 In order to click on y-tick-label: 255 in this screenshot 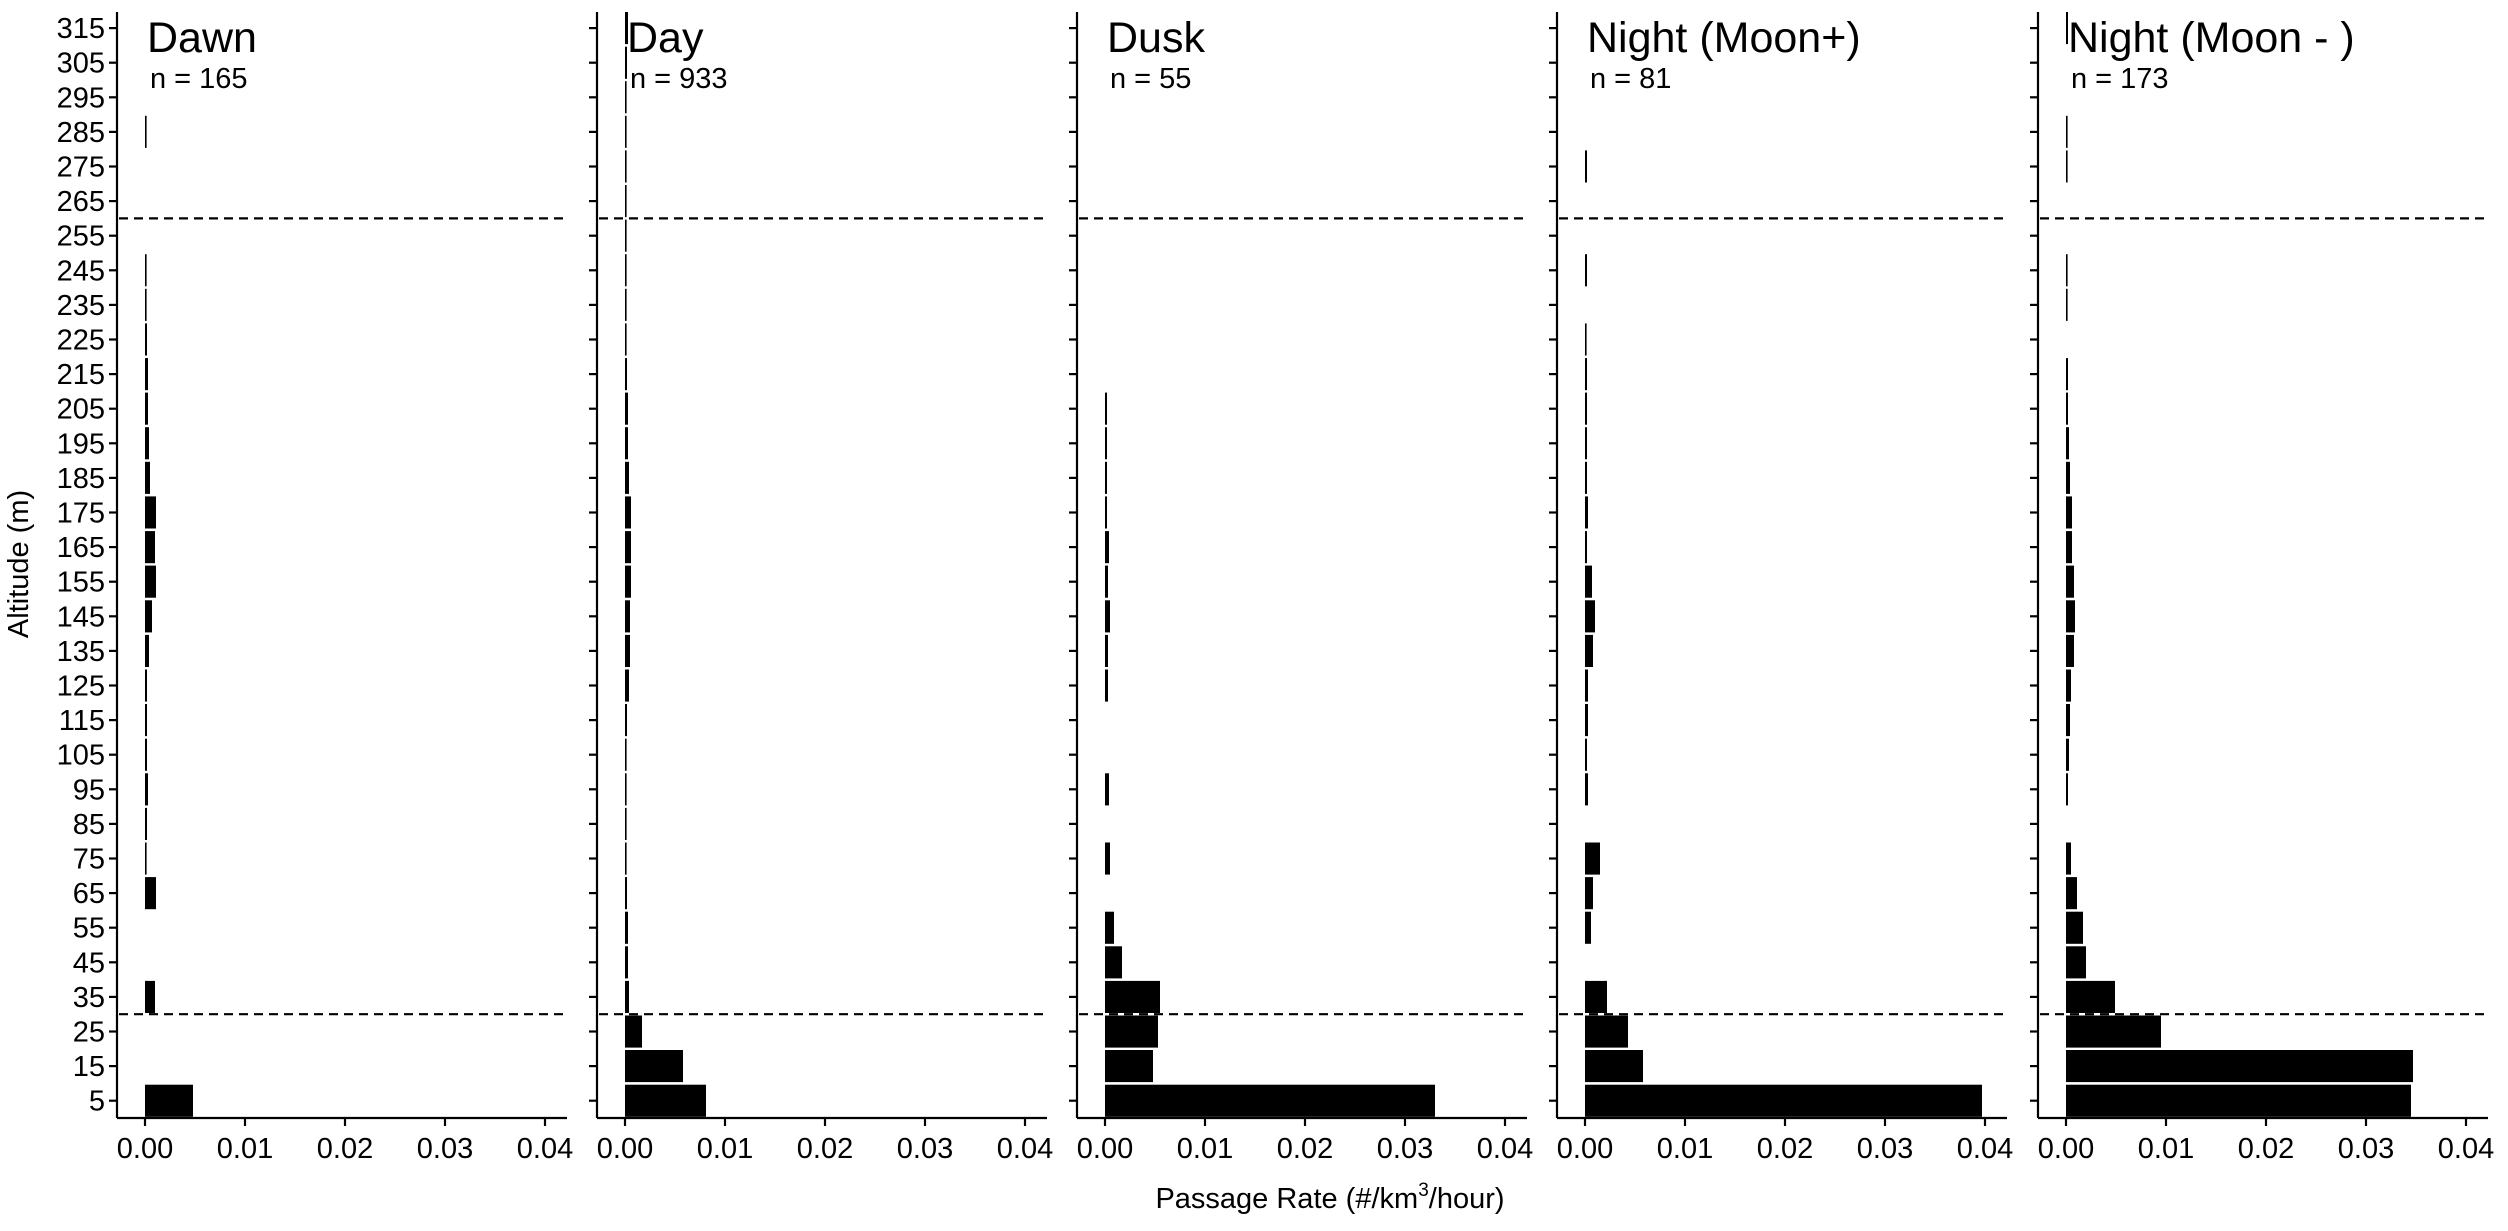, I will do `click(81, 237)`.